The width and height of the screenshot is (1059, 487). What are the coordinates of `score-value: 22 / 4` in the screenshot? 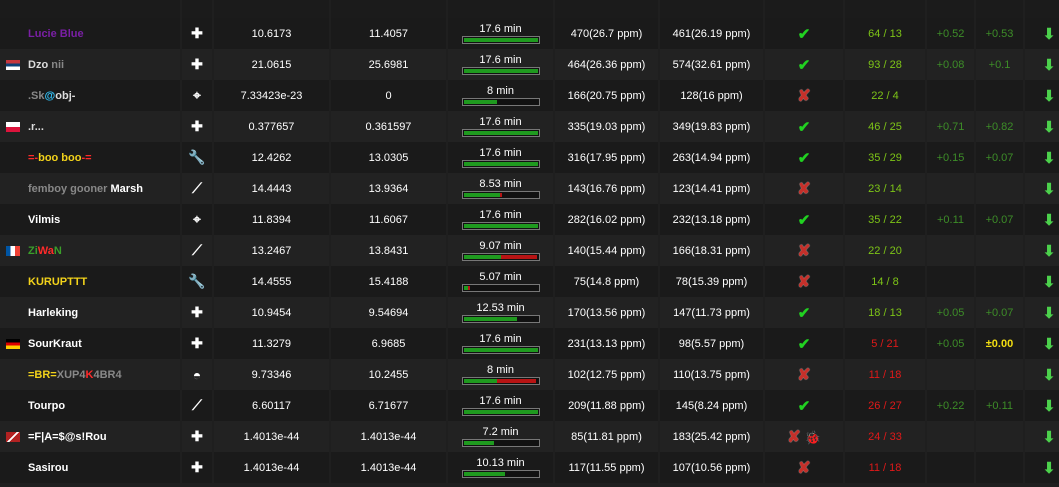 It's located at (885, 95).